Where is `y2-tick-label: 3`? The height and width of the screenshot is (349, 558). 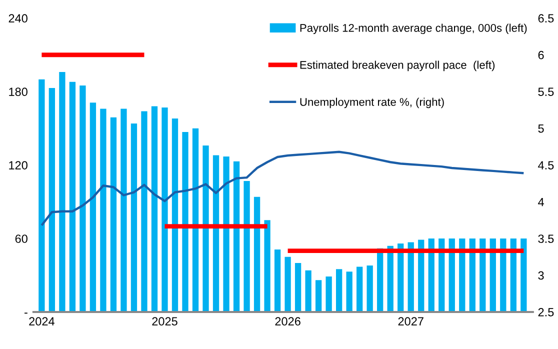
y2-tick-label: 3 is located at coordinates (541, 275).